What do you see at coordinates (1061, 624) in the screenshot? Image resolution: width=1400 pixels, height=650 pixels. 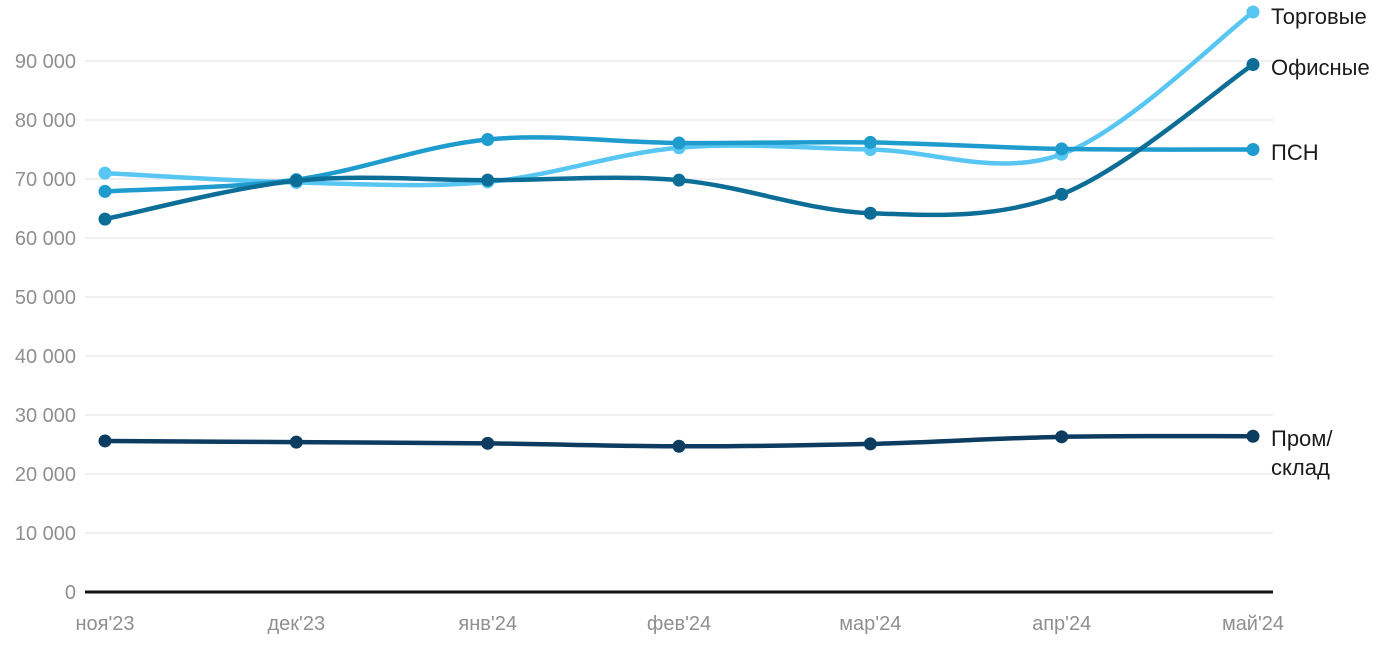 I see `x-tick-label: апр'24` at bounding box center [1061, 624].